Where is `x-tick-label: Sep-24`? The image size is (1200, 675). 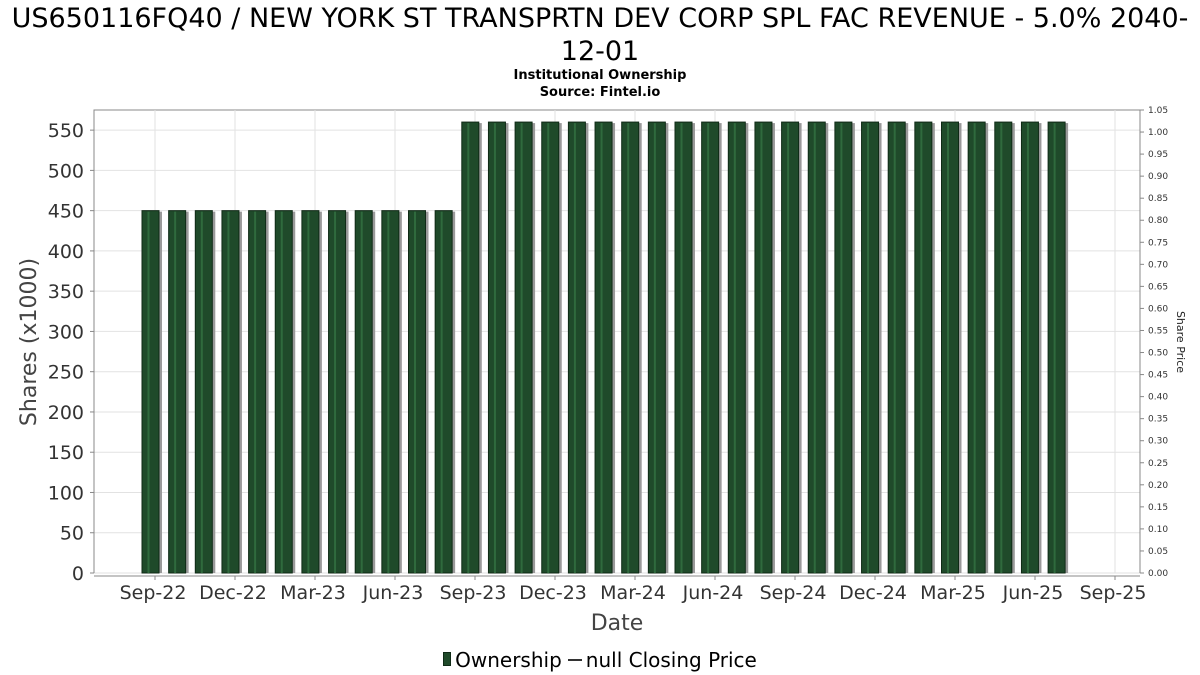 x-tick-label: Sep-24 is located at coordinates (793, 593).